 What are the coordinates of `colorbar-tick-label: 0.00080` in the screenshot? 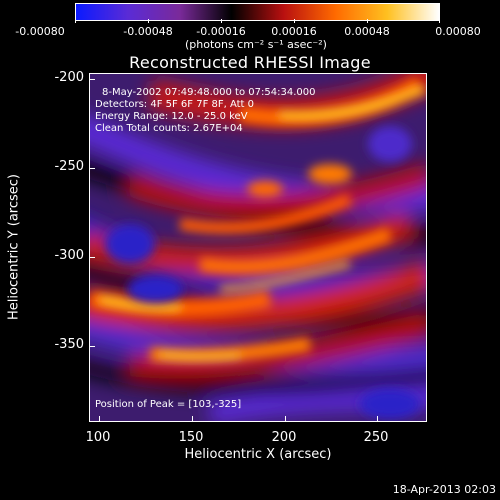 It's located at (458, 31).